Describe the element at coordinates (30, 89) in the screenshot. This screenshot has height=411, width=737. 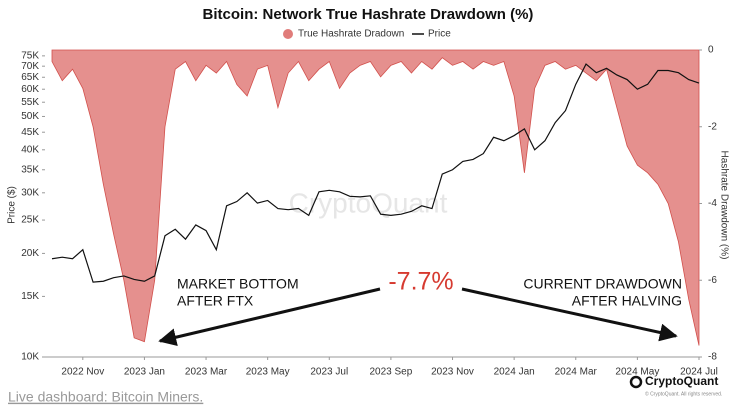
I see `y-tick-label: 60K` at that location.